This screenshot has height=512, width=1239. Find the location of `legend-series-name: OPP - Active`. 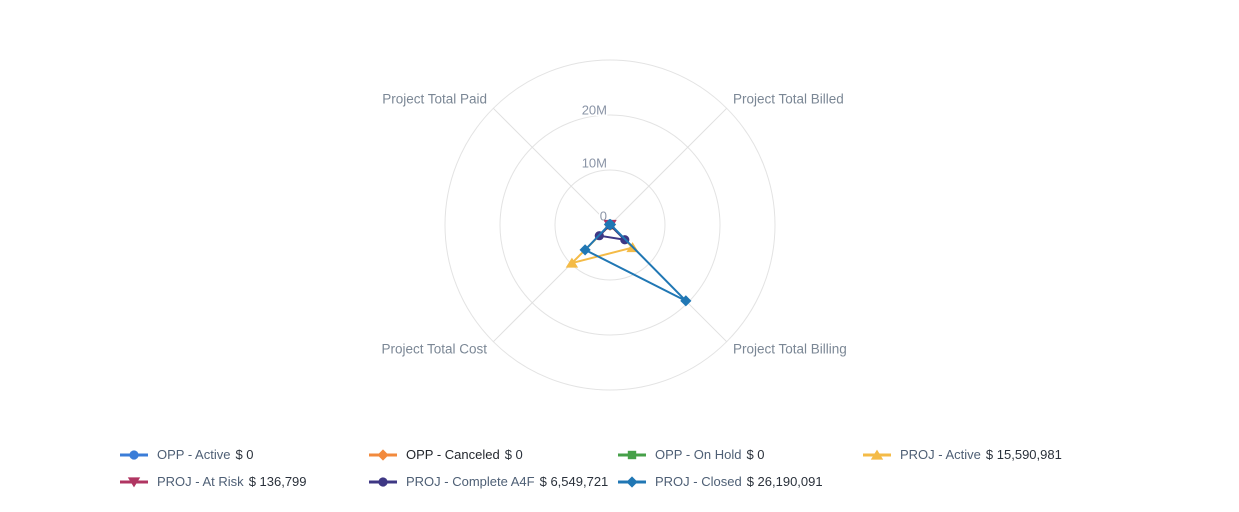

legend-series-name: OPP - Active is located at coordinates (194, 454).